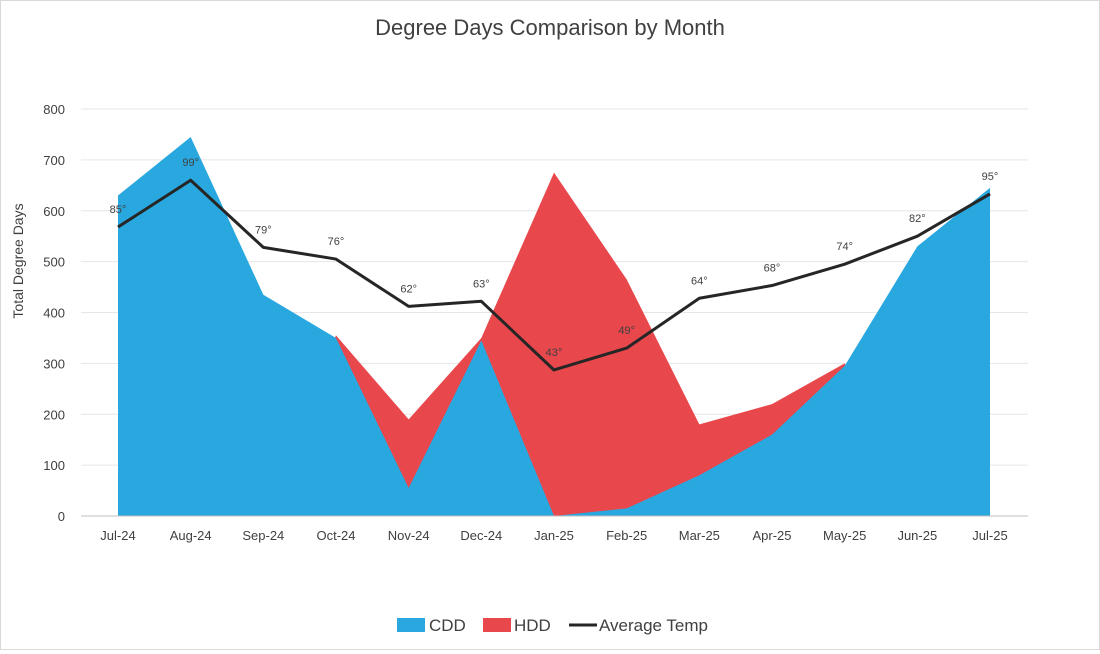 The height and width of the screenshot is (654, 1100). What do you see at coordinates (990, 177) in the screenshot?
I see `temp-data-label: 95°` at bounding box center [990, 177].